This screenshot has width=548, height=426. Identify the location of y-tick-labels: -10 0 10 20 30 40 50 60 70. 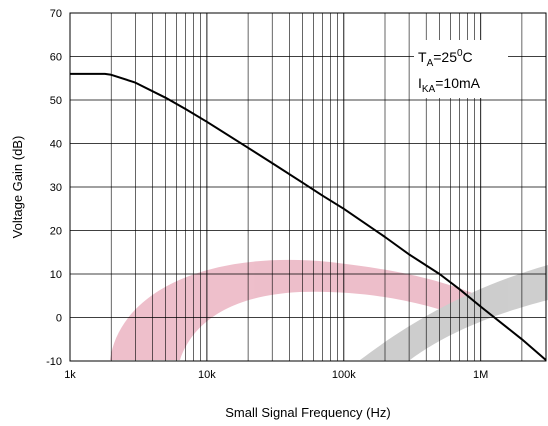
(54, 188).